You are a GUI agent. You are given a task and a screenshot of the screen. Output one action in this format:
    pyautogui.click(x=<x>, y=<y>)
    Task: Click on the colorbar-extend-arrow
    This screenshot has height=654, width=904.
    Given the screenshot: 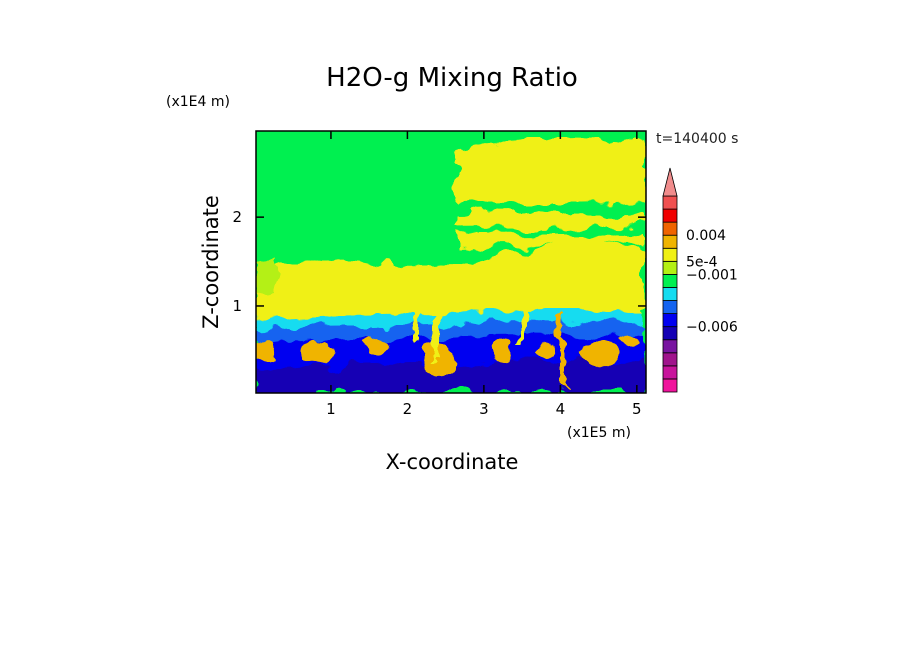 What is the action you would take?
    pyautogui.click(x=670, y=182)
    